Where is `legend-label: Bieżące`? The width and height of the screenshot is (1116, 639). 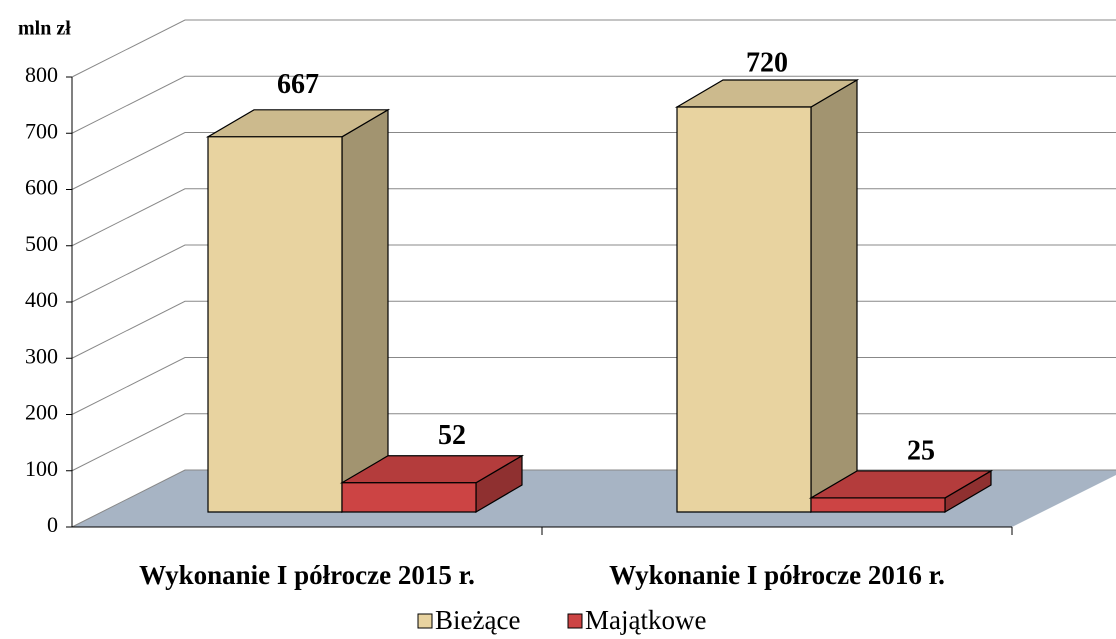
legend-label: Bieżące is located at coordinates (477, 620).